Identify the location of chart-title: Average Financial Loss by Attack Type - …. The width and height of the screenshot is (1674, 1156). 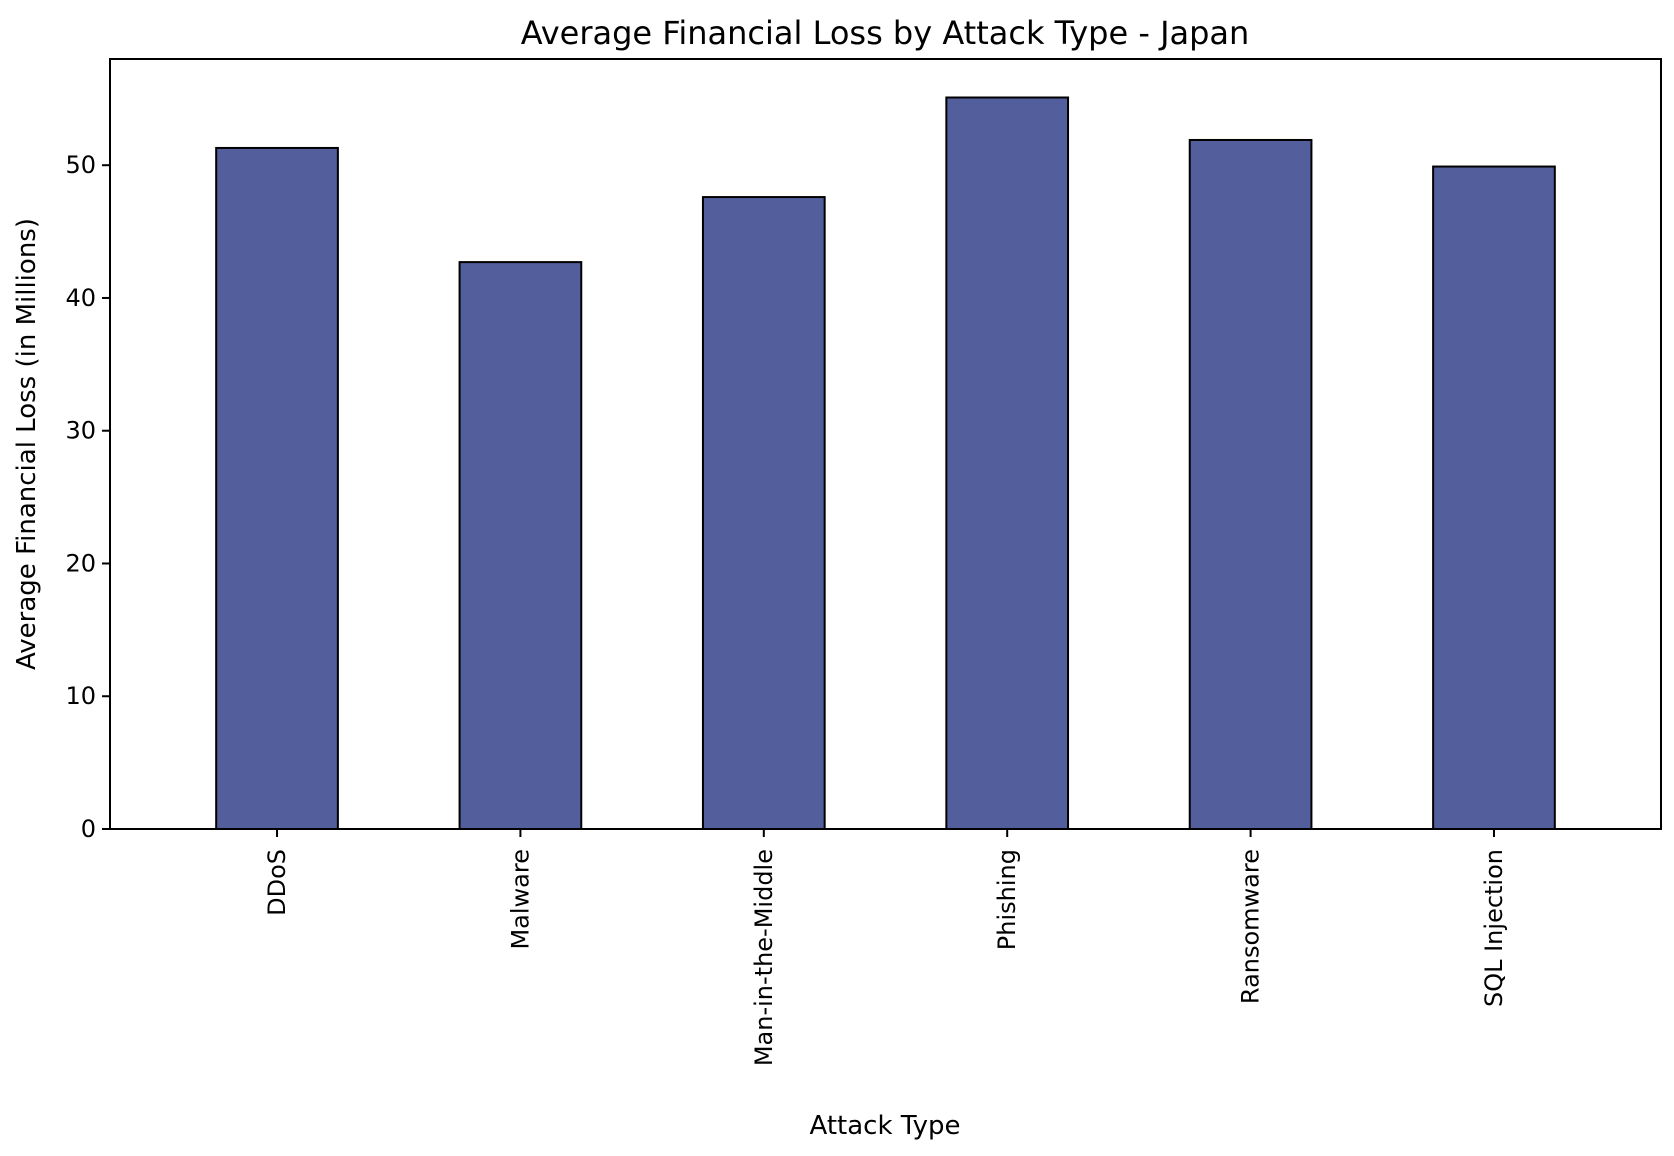
(885, 33).